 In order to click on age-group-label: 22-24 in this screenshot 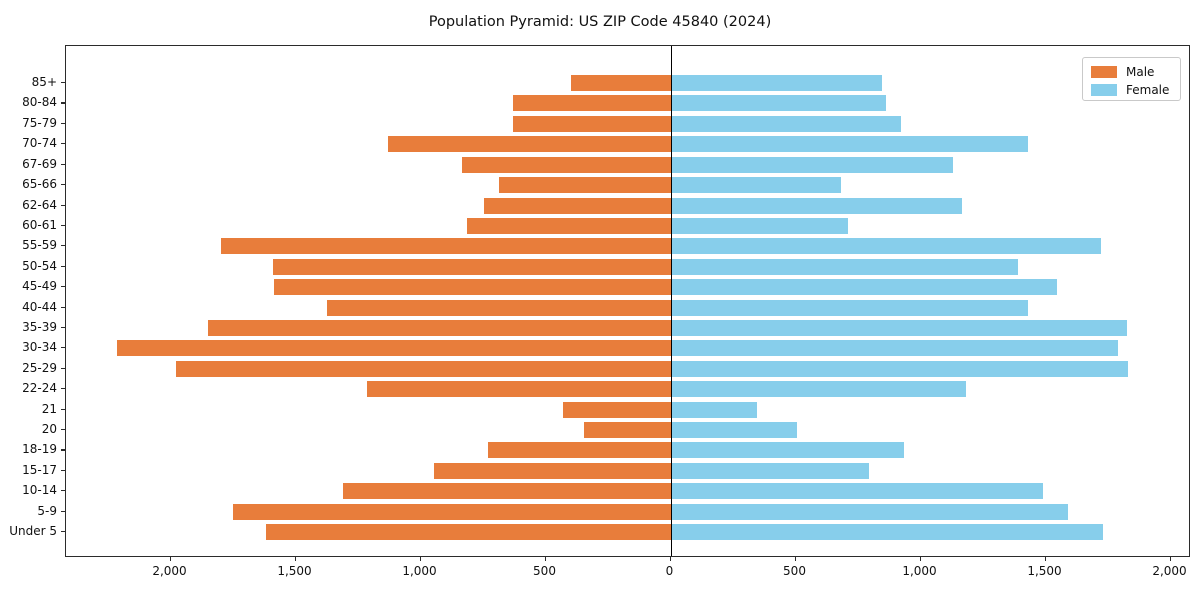, I will do `click(39, 388)`.